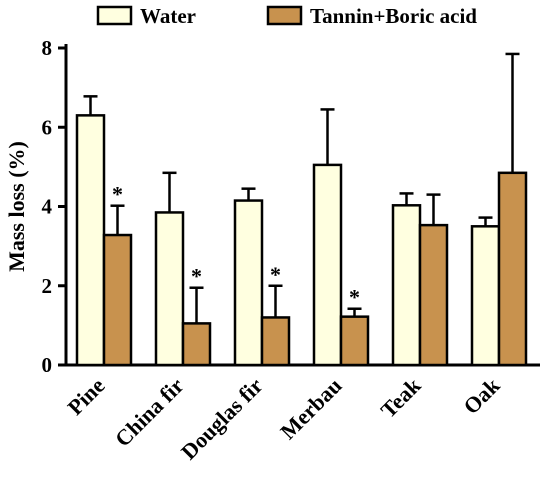  Describe the element at coordinates (16, 206) in the screenshot. I see `y-axis-title: Mass loss (%)` at that location.